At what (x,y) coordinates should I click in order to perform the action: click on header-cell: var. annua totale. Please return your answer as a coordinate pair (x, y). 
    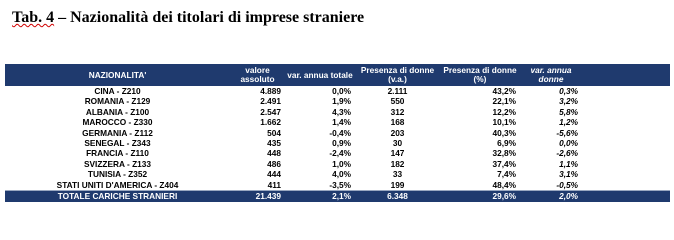
    Looking at the image, I should click on (320, 75).